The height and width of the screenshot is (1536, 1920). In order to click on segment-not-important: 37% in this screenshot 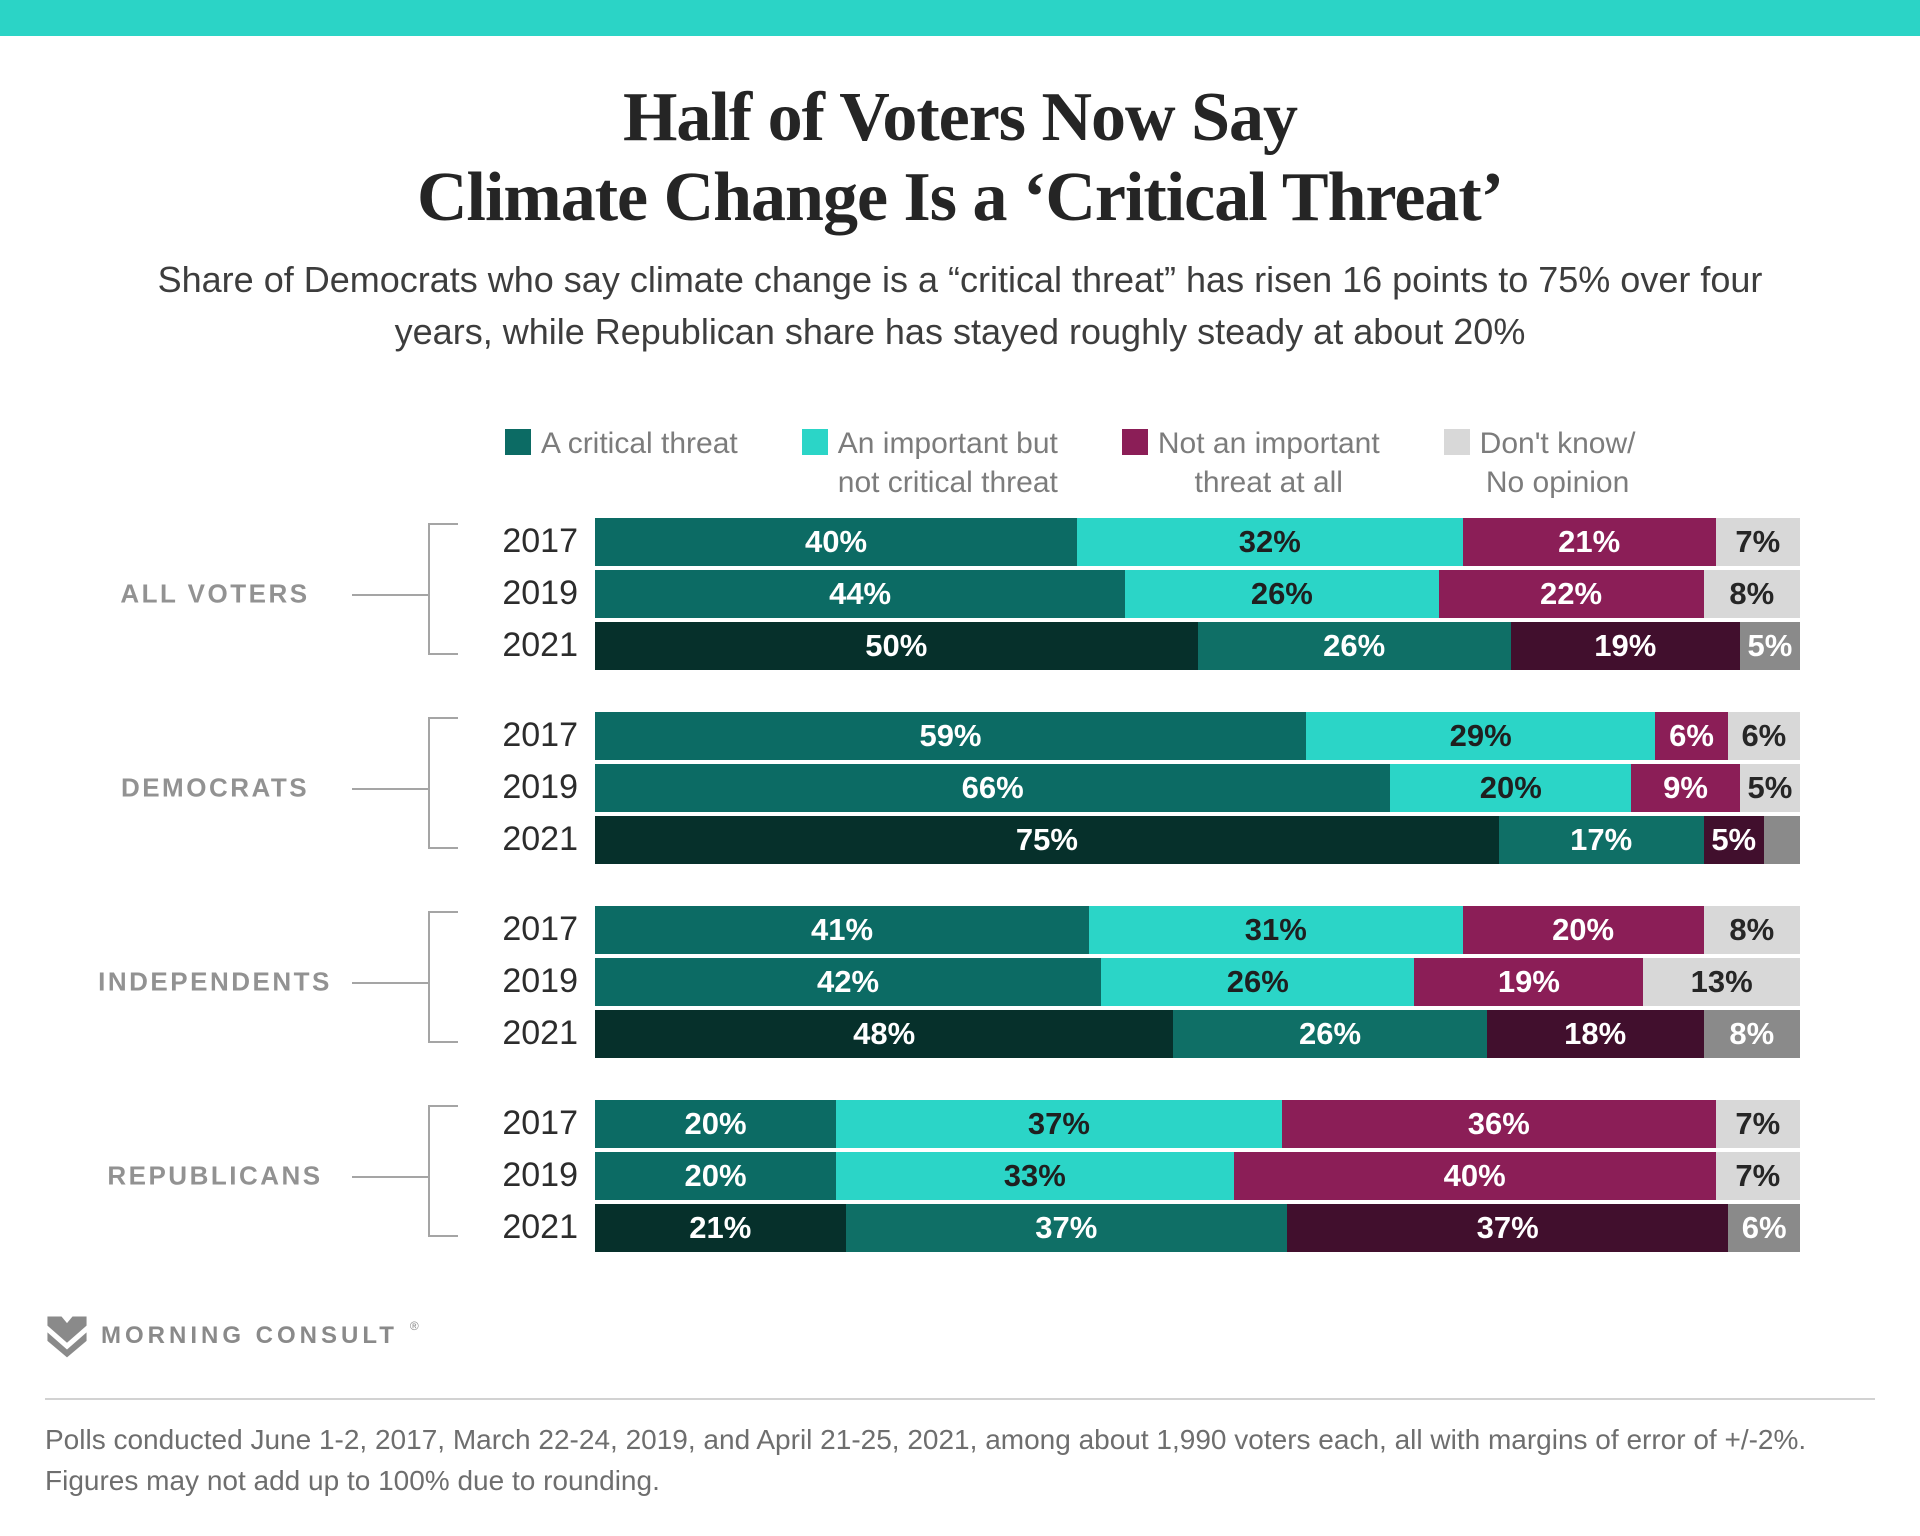, I will do `click(1507, 1227)`.